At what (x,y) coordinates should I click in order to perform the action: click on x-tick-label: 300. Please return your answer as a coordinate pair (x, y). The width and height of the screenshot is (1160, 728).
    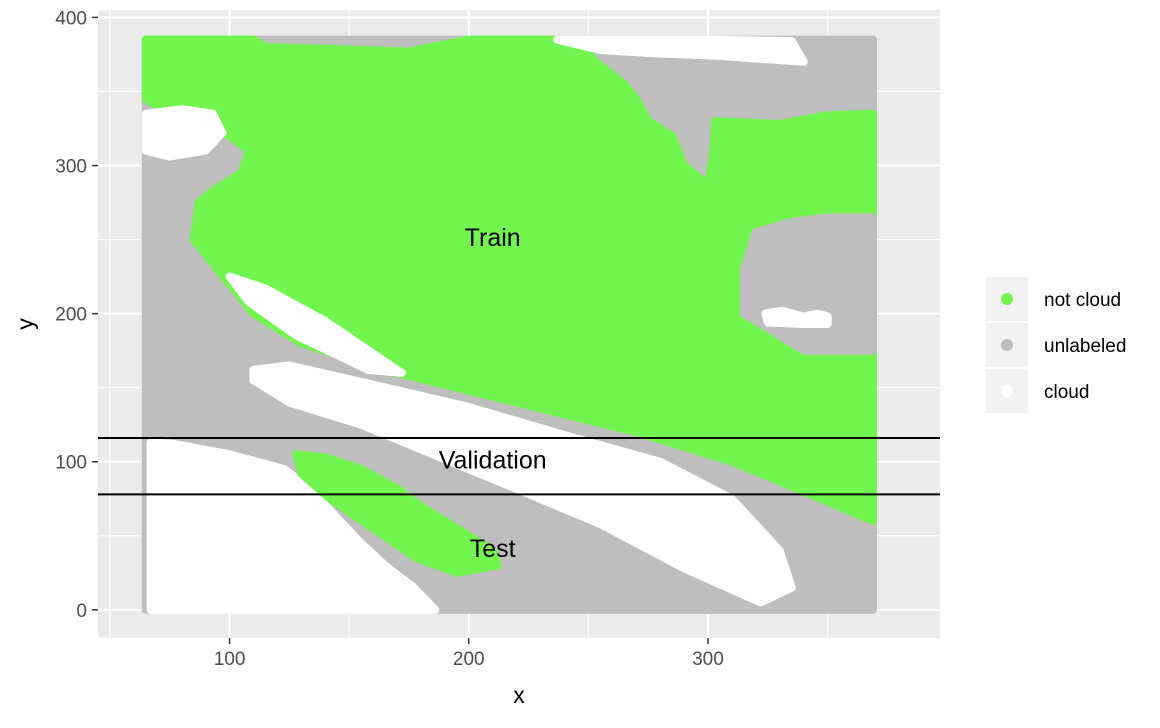
    Looking at the image, I should click on (708, 659).